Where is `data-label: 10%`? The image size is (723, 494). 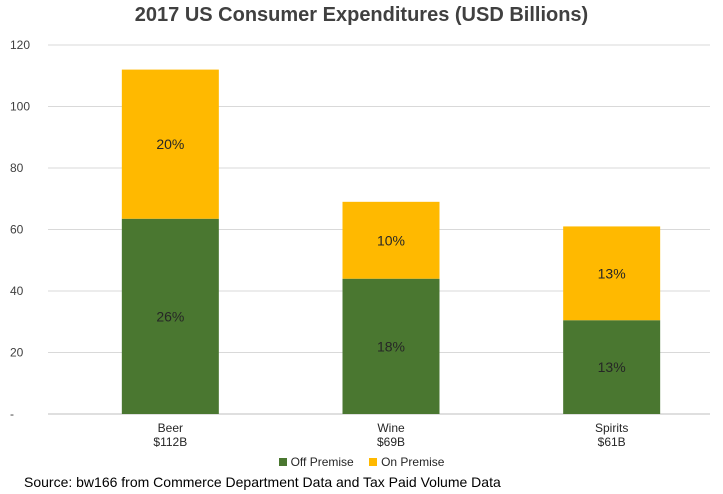 data-label: 10% is located at coordinates (391, 240).